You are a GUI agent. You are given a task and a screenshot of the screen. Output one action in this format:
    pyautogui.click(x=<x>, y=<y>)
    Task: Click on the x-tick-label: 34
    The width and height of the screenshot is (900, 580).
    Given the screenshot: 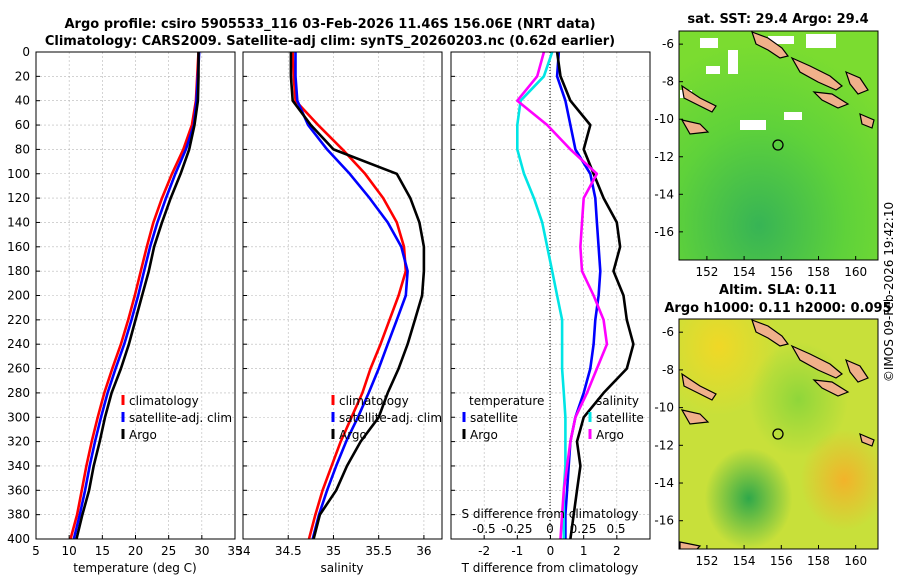 What is the action you would take?
    pyautogui.click(x=242, y=551)
    